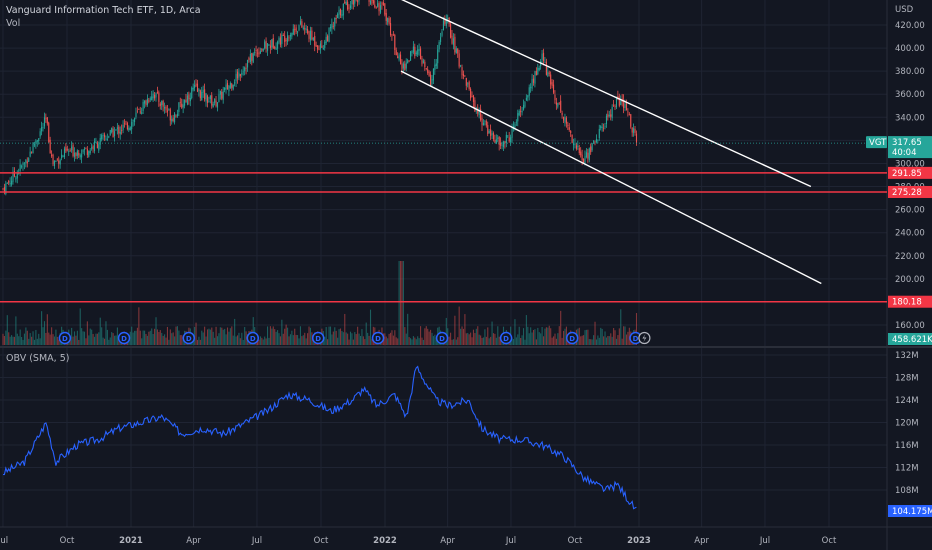  I want to click on time-tick-label: Oct, so click(575, 541).